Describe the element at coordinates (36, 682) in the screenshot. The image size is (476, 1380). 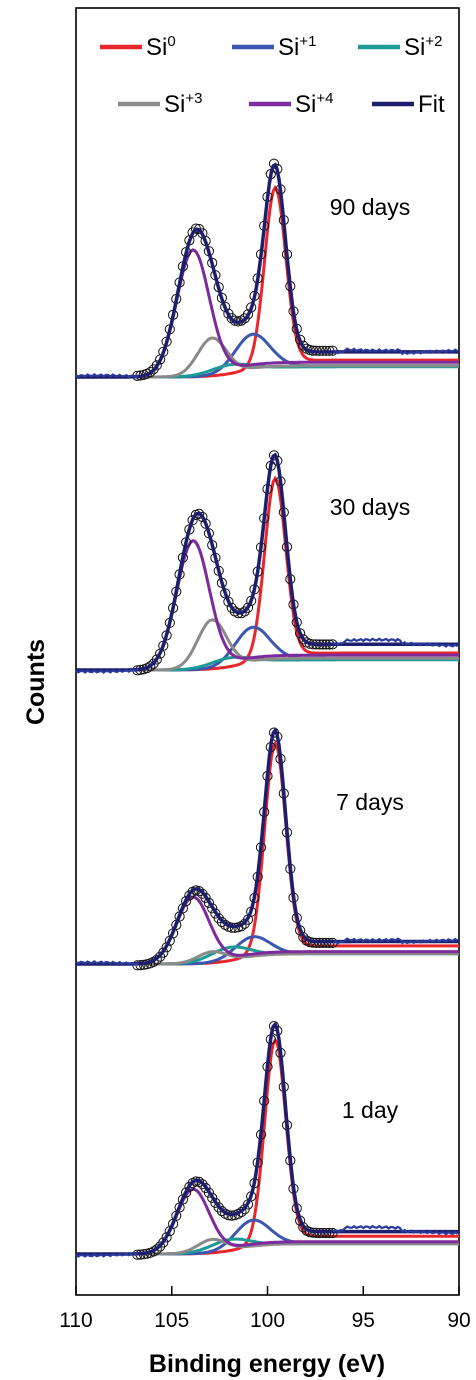
I see `y-axis-title: Counts` at that location.